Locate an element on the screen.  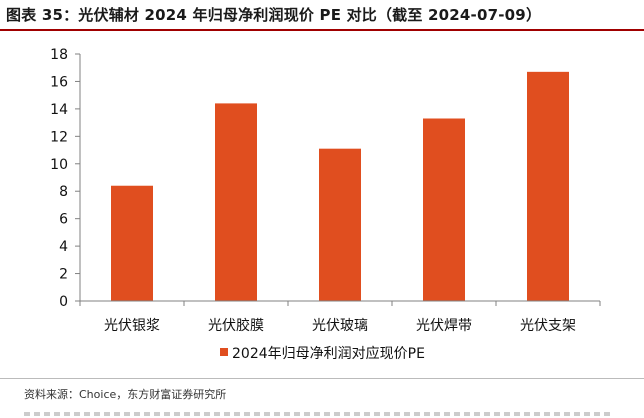
legend-label: 2024年归母净利润对应现价PE is located at coordinates (328, 353).